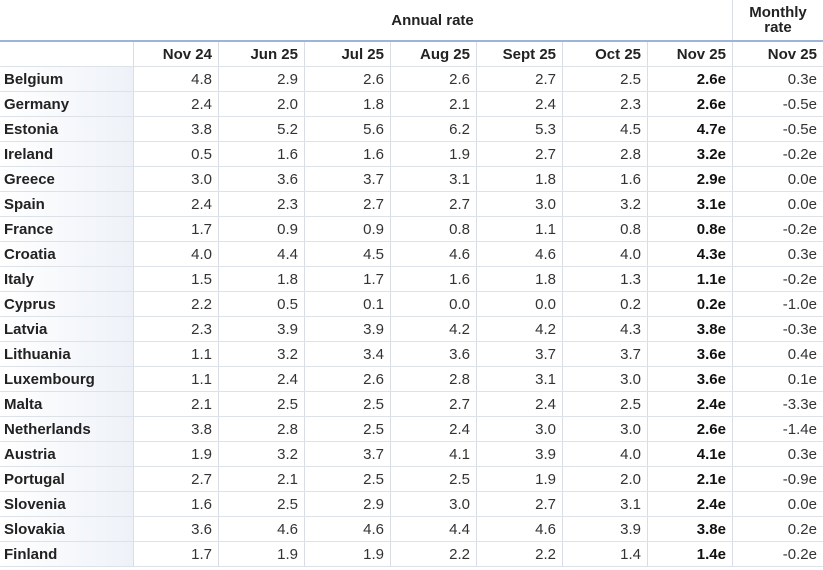  I want to click on column-header: Aug 25, so click(433, 54).